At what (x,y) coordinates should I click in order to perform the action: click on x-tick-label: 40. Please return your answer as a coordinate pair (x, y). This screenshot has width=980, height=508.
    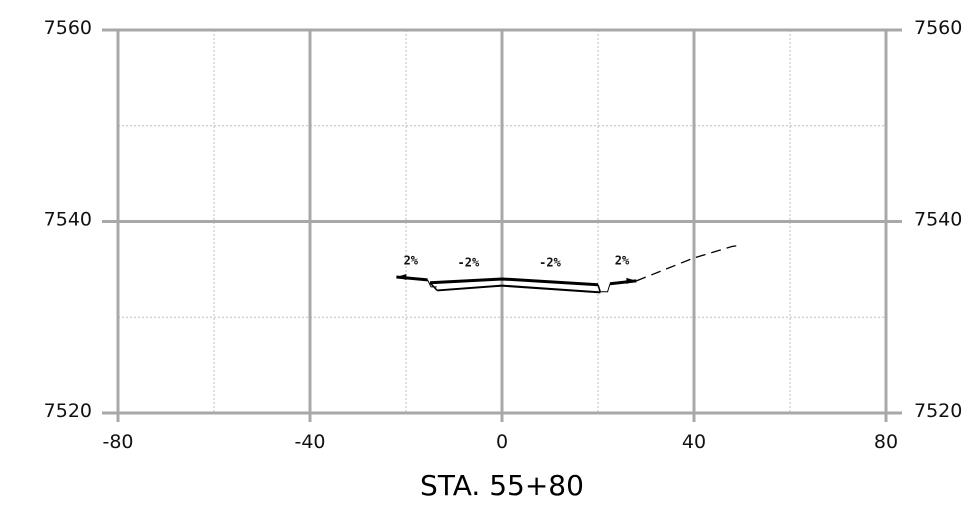
    Looking at the image, I should click on (694, 442).